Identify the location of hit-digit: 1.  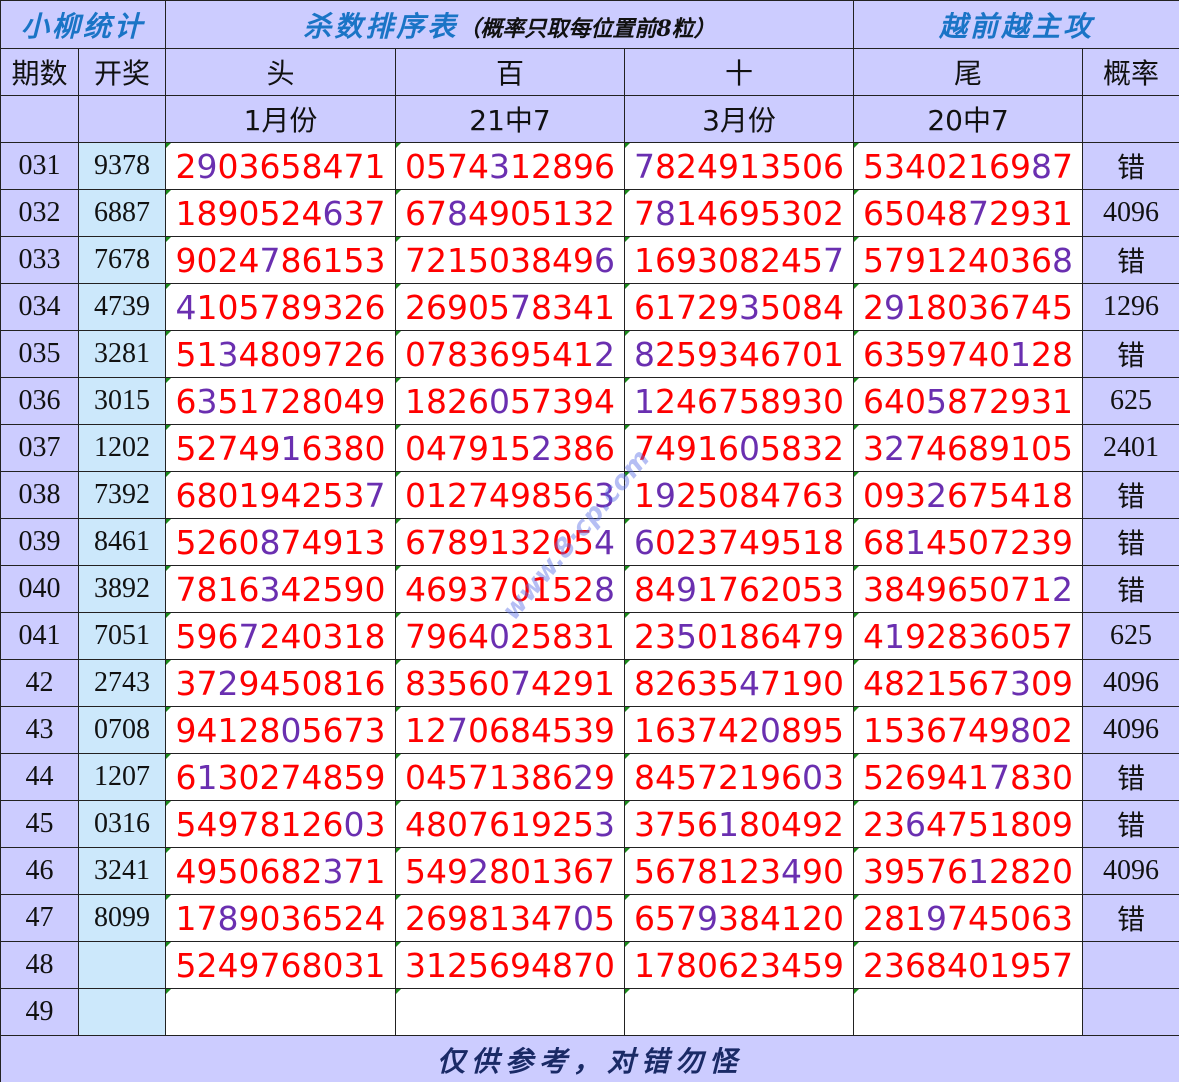
(916, 542).